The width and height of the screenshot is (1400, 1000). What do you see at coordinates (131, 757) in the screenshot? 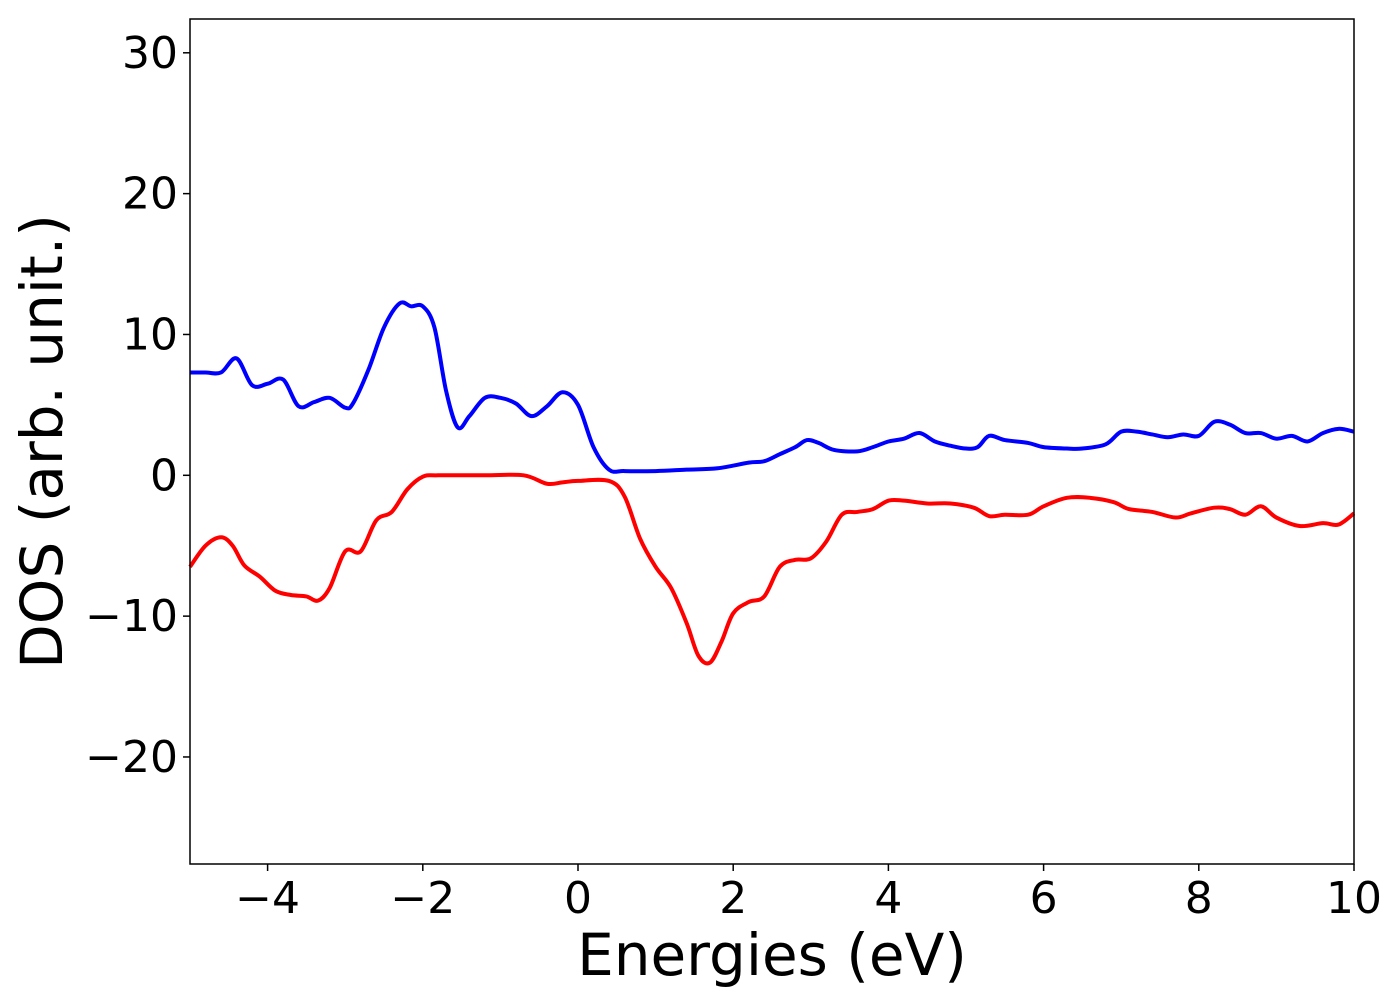
I see `y-tick-label: −20` at bounding box center [131, 757].